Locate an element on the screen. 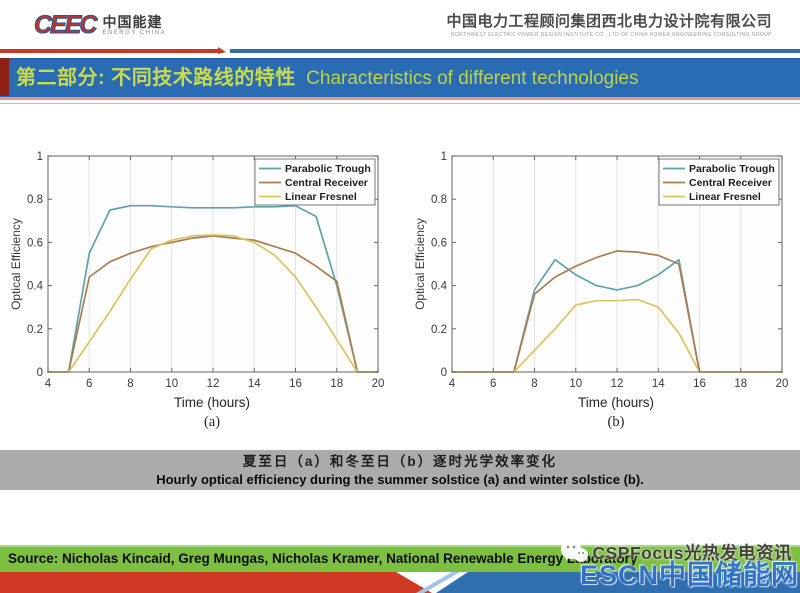 Image resolution: width=800 pixels, height=593 pixels. figure-caption-cn: 夏至日（a）和冬至日（b）逐时光学效率变化 is located at coordinates (400, 461).